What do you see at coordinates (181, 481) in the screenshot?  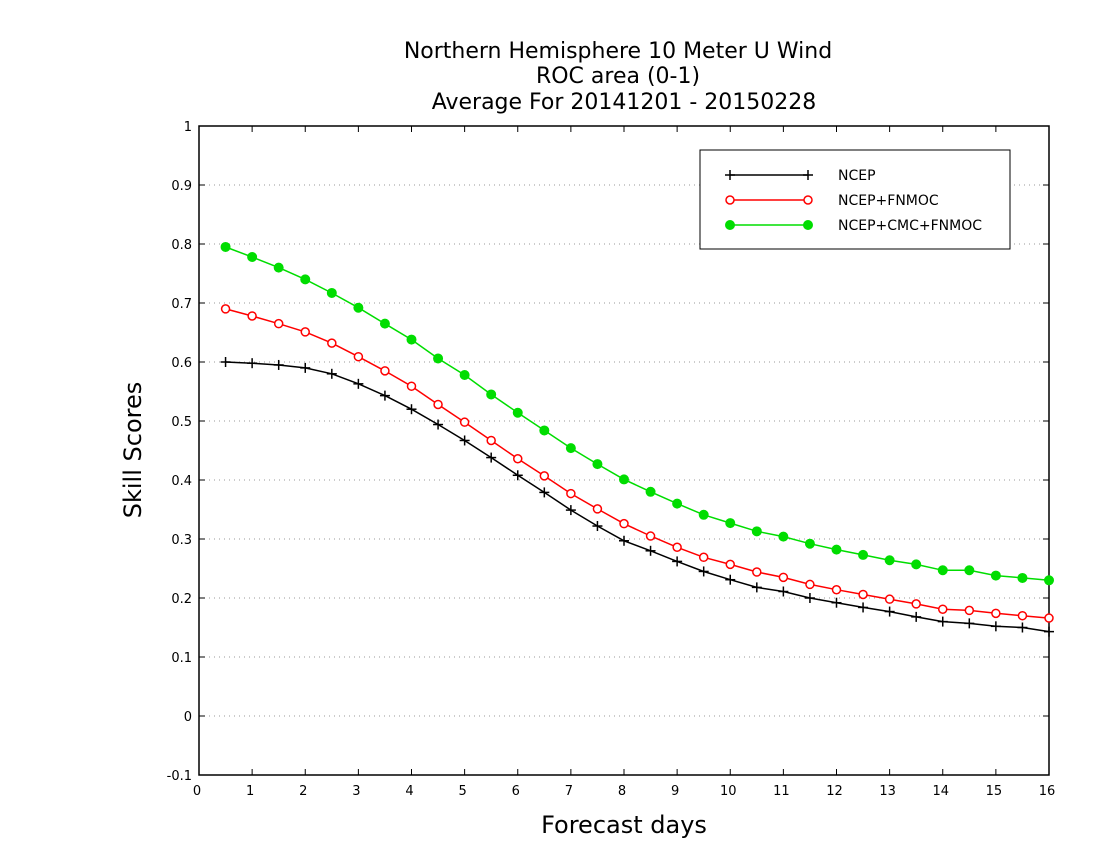 I see `y-tick-label: 0.4` at bounding box center [181, 481].